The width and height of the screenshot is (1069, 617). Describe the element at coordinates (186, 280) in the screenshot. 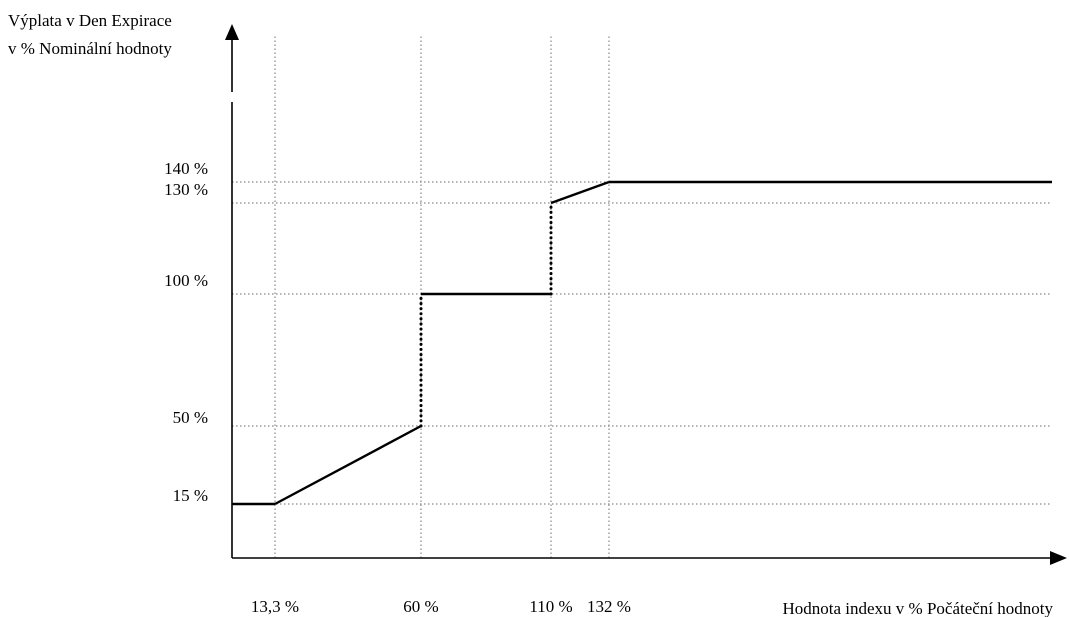

I see `y-tick-label: 100 %` at that location.